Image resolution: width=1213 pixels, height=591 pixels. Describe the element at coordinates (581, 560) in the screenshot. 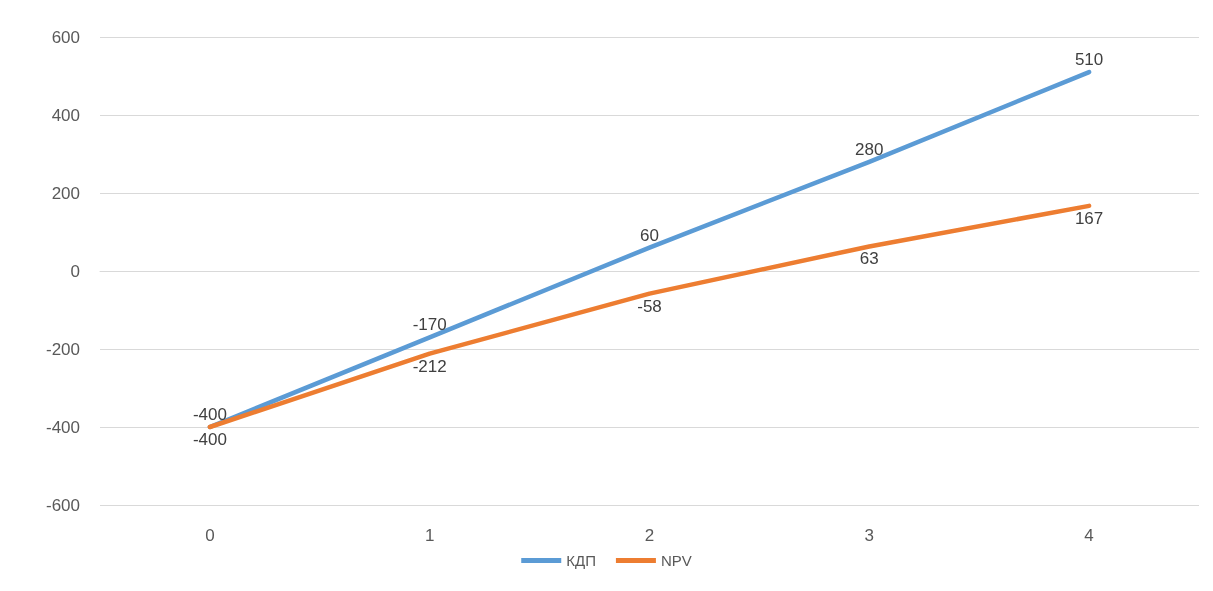

I see `legend-label: КДП` at that location.